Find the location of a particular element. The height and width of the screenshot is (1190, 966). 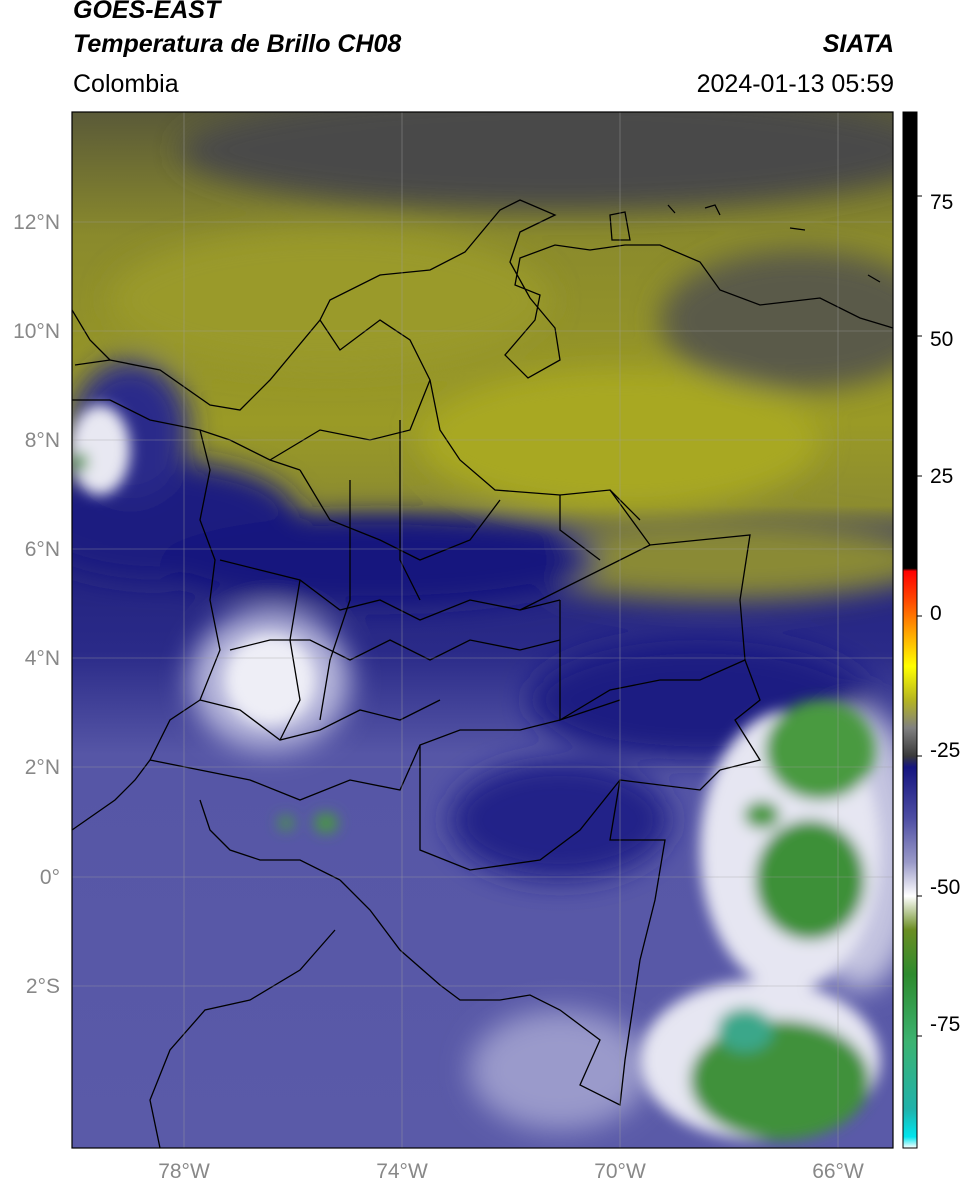

colorbar-tick-25: 25 is located at coordinates (942, 476).